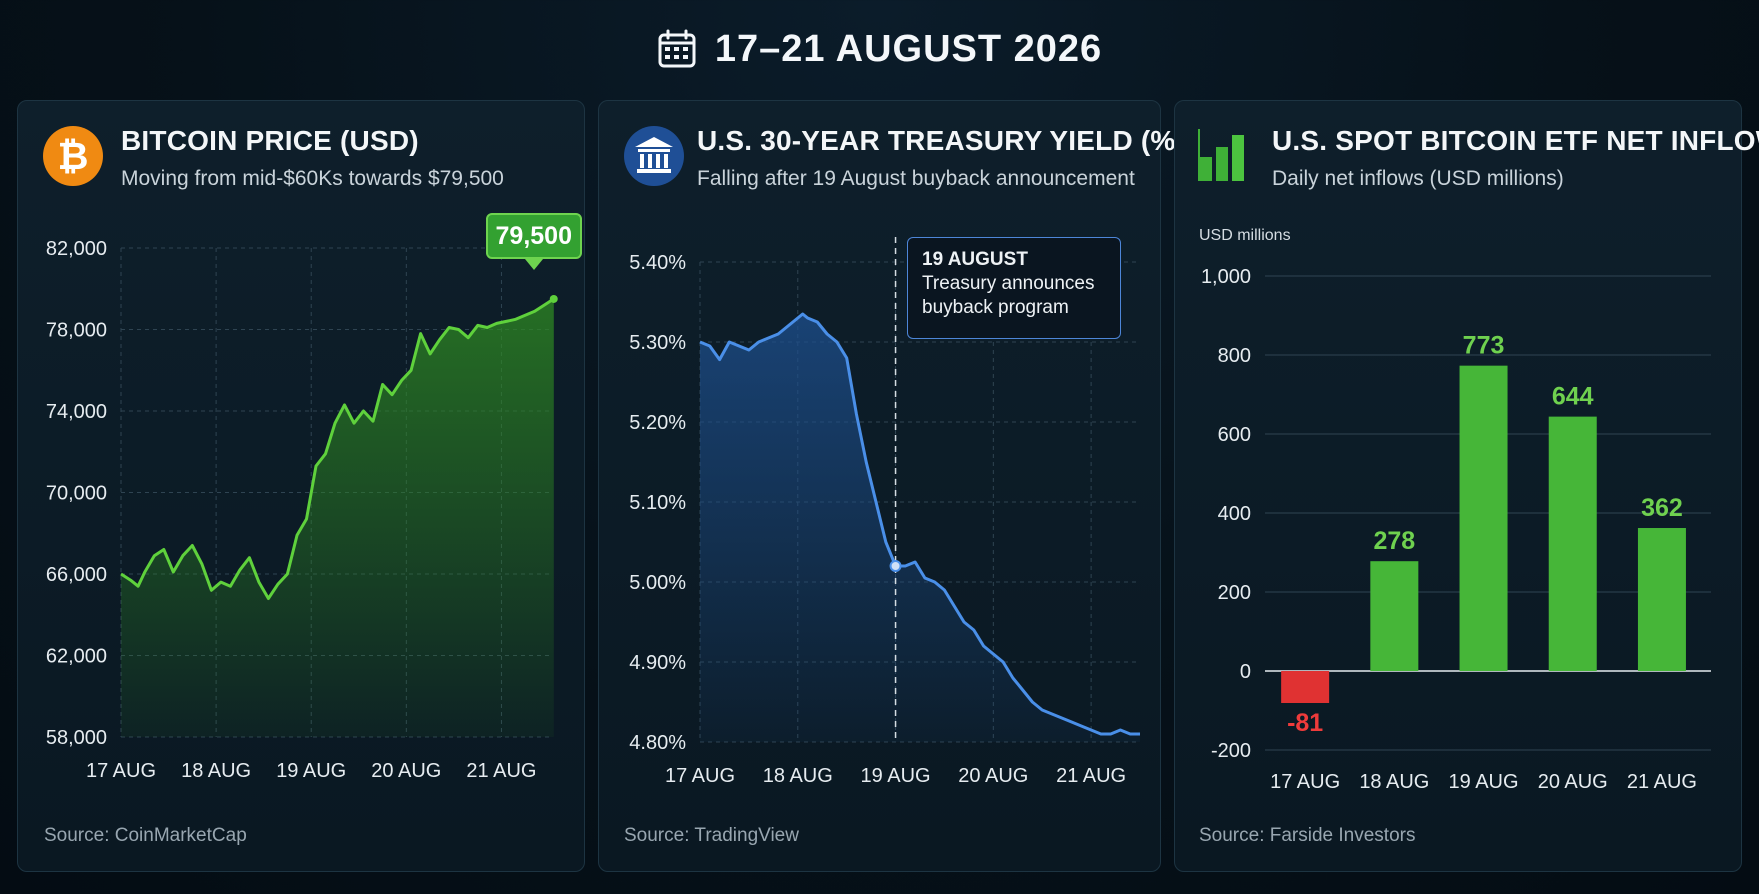  I want to click on y-tick-label: 5.40%, so click(657, 263).